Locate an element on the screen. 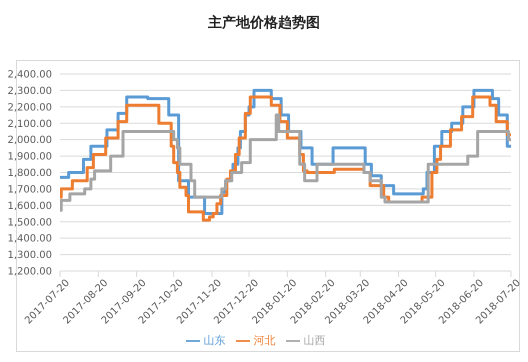 Image resolution: width=528 pixels, height=362 pixels. legend-label: 河北 is located at coordinates (265, 340).